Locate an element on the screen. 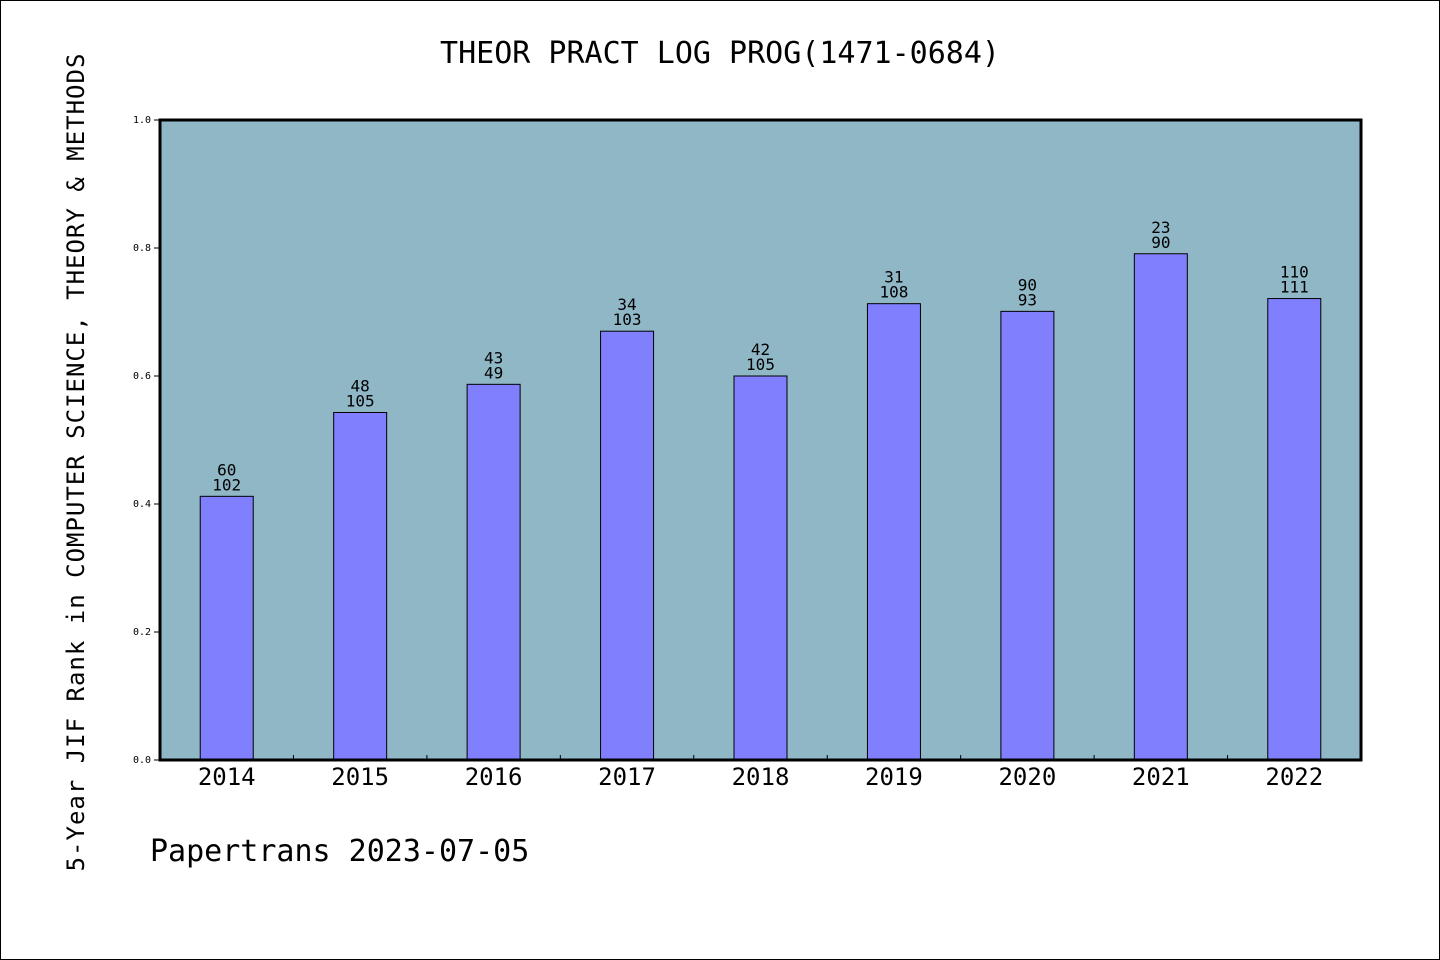 The image size is (1440, 960). bar-rank-label: 23 is located at coordinates (1160, 227).